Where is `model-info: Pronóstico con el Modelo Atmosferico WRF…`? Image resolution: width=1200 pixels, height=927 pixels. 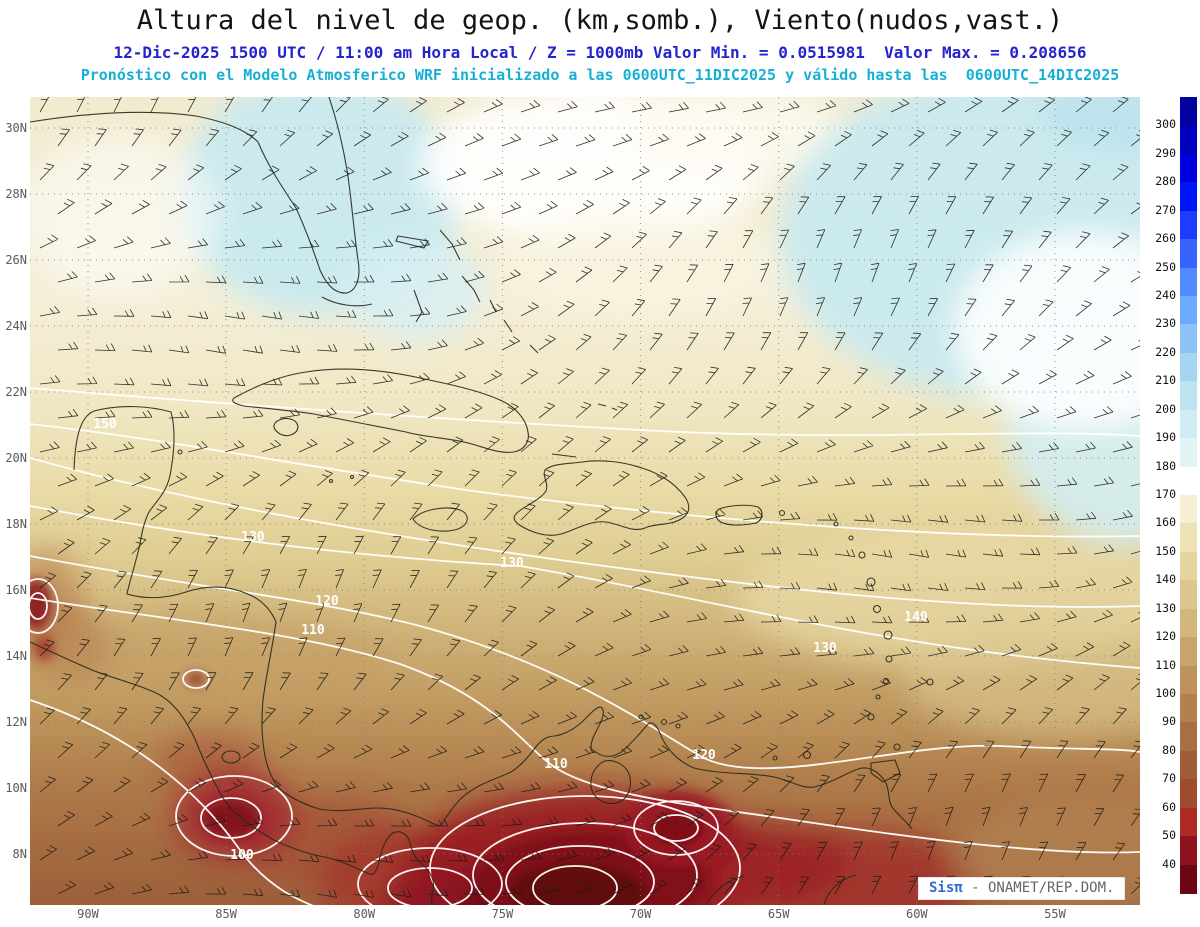
model-info: Pronóstico con el Modelo Atmosferico WRF… is located at coordinates (600, 75).